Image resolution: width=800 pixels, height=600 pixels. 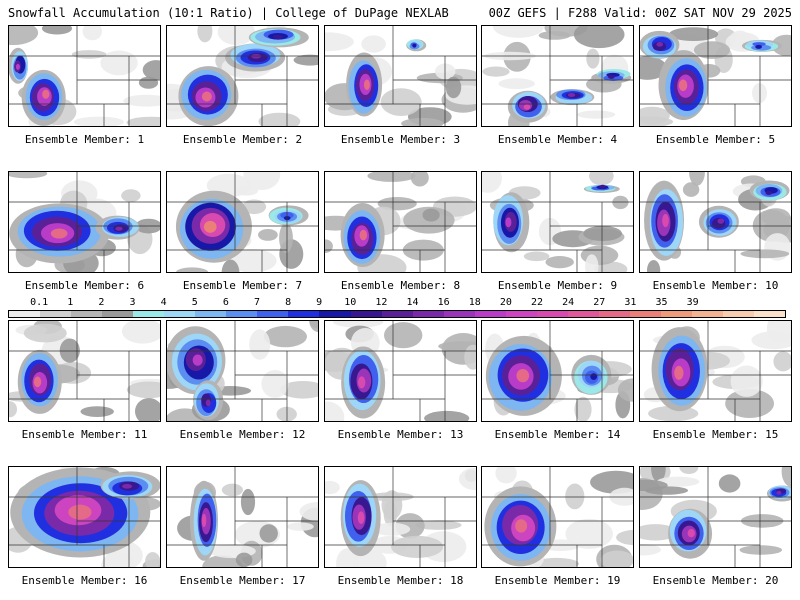 What do you see at coordinates (557, 434) in the screenshot?
I see `ensemble-member-label: Ensemble Member: 14` at bounding box center [557, 434].